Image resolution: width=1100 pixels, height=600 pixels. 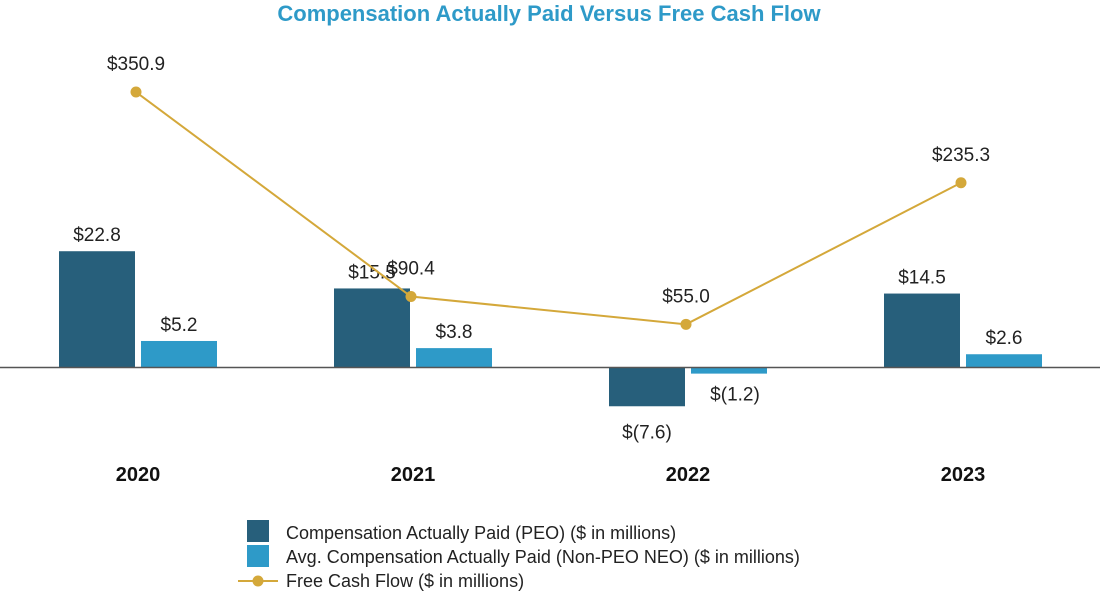 I want to click on bar-peo-2020, so click(x=97, y=309).